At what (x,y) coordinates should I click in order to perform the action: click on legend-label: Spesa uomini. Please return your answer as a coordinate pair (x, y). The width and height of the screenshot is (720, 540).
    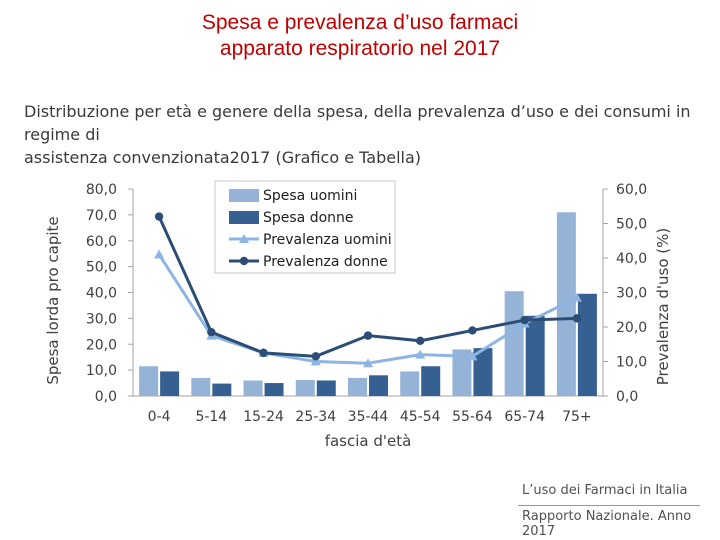
    Looking at the image, I should click on (310, 196).